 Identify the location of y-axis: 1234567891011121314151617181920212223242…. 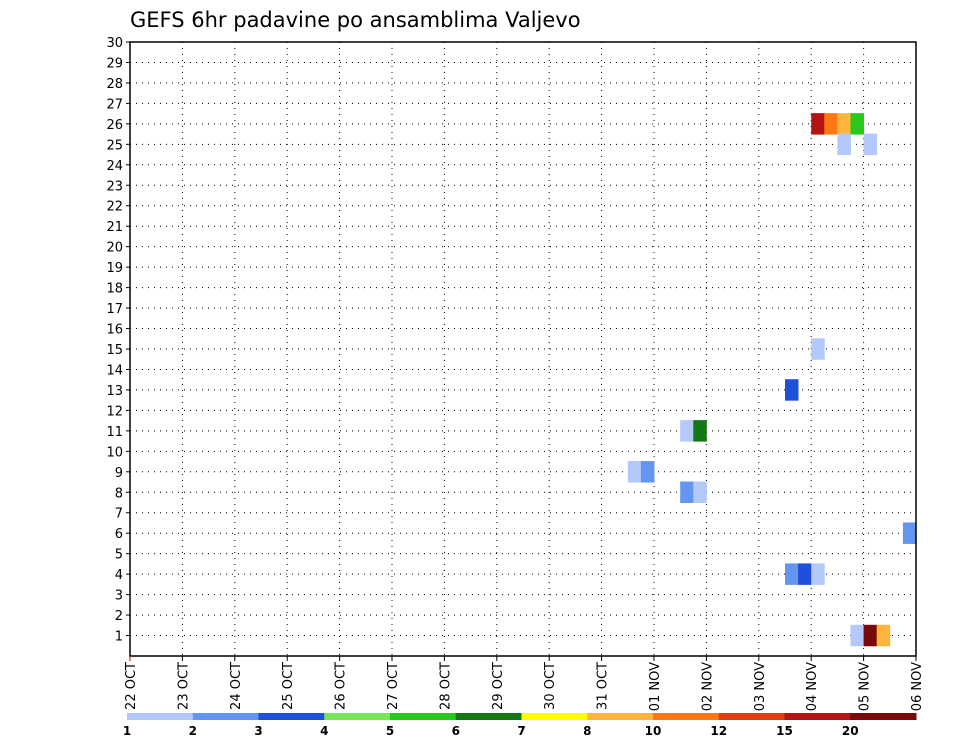
(118, 340).